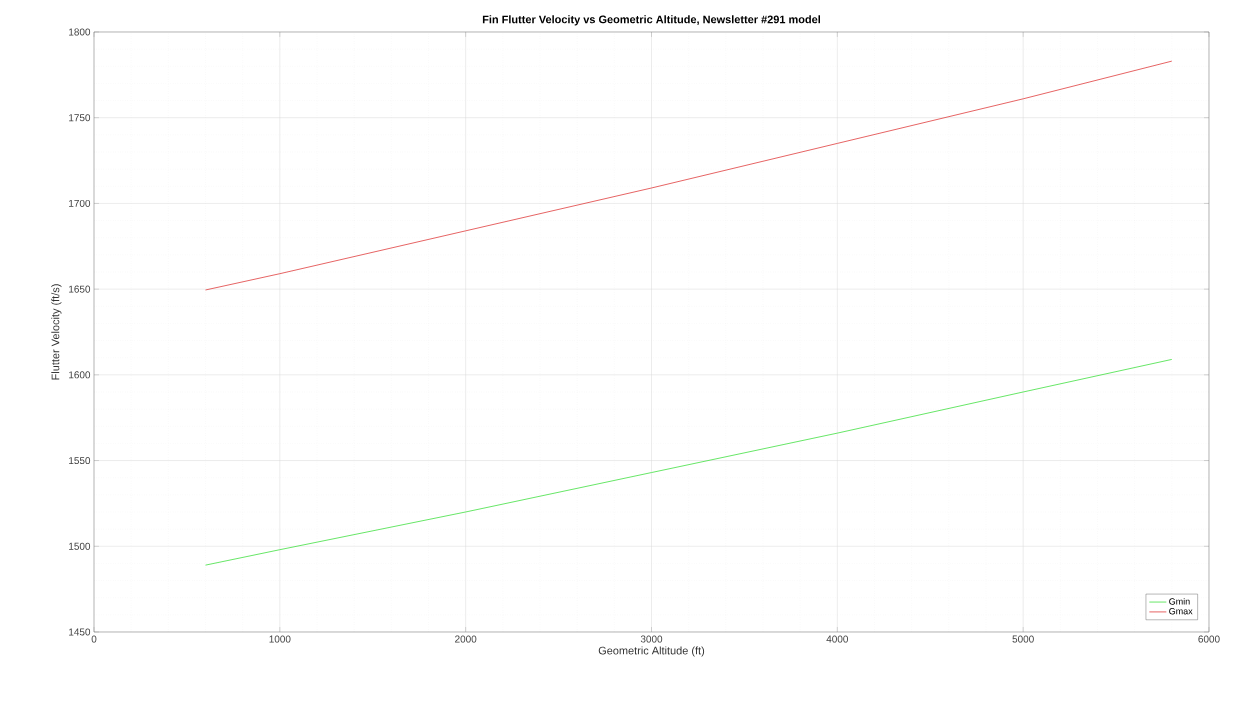  I want to click on x-tick-label: 3000, so click(651, 639).